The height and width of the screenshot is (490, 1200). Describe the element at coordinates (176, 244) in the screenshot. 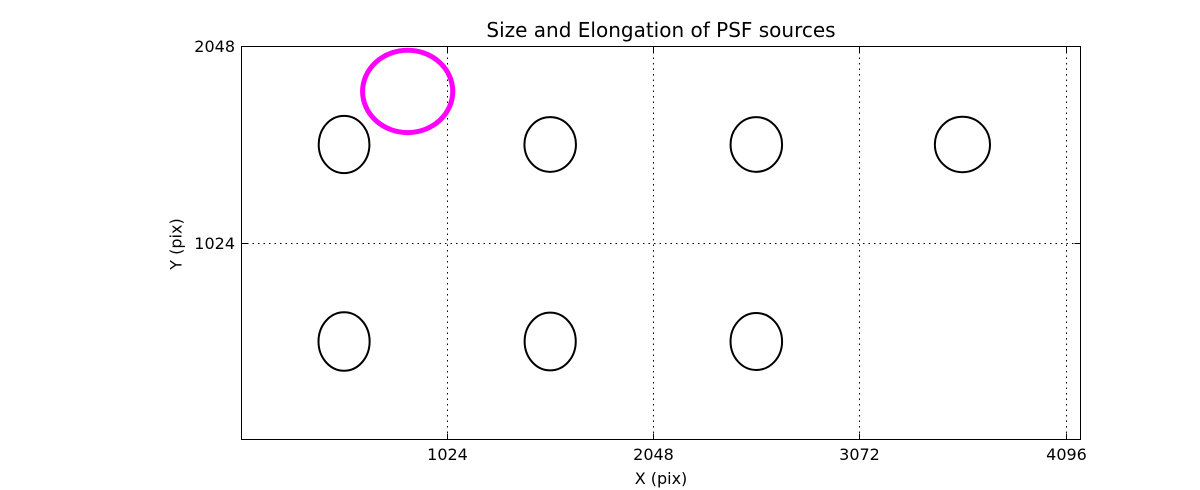

I see `y-axis-label: Y (pix)` at that location.